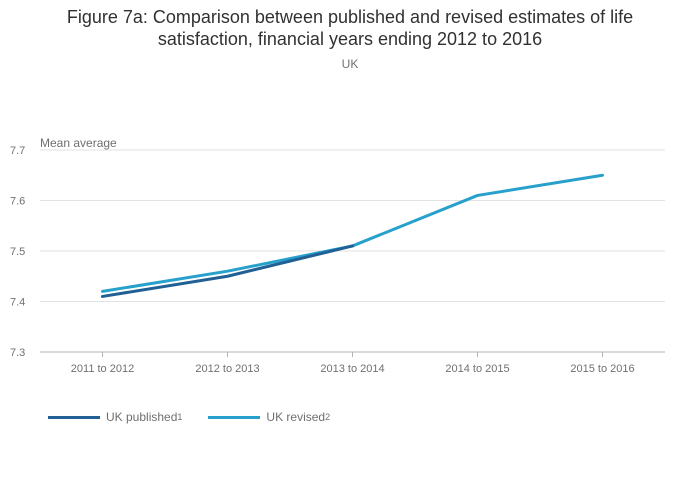  What do you see at coordinates (602, 369) in the screenshot?
I see `x-tick-label: 2015 to 2016` at bounding box center [602, 369].